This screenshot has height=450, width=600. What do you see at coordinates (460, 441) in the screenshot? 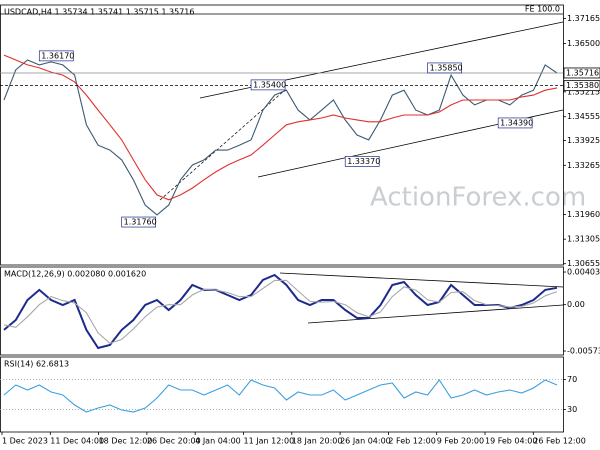
I see `x-tick-label: 9 Feb 20:00` at bounding box center [460, 441].